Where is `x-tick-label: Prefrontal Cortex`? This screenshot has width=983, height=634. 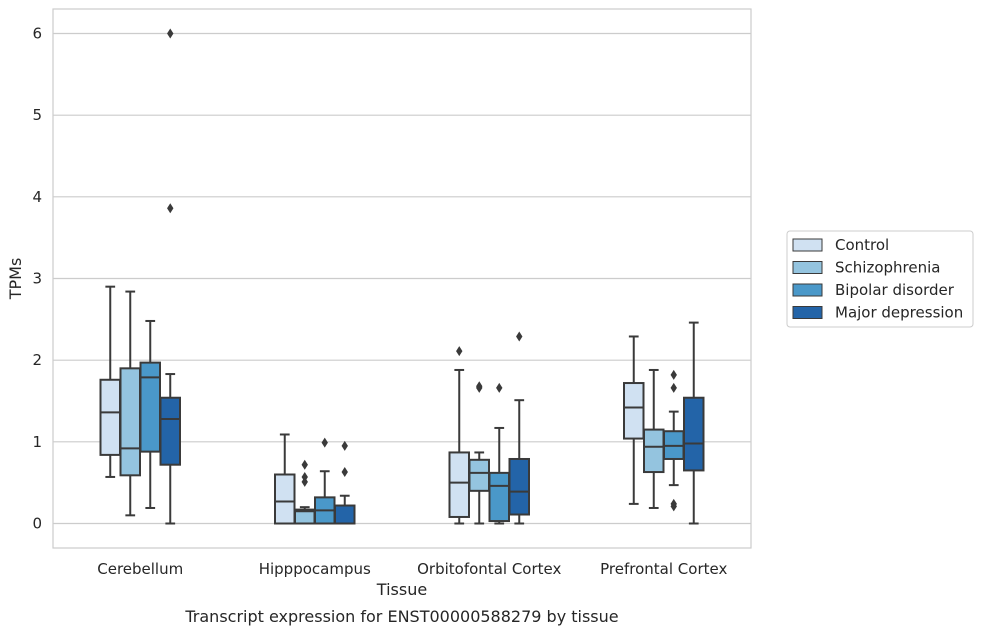 x-tick-label: Prefrontal Cortex is located at coordinates (663, 569).